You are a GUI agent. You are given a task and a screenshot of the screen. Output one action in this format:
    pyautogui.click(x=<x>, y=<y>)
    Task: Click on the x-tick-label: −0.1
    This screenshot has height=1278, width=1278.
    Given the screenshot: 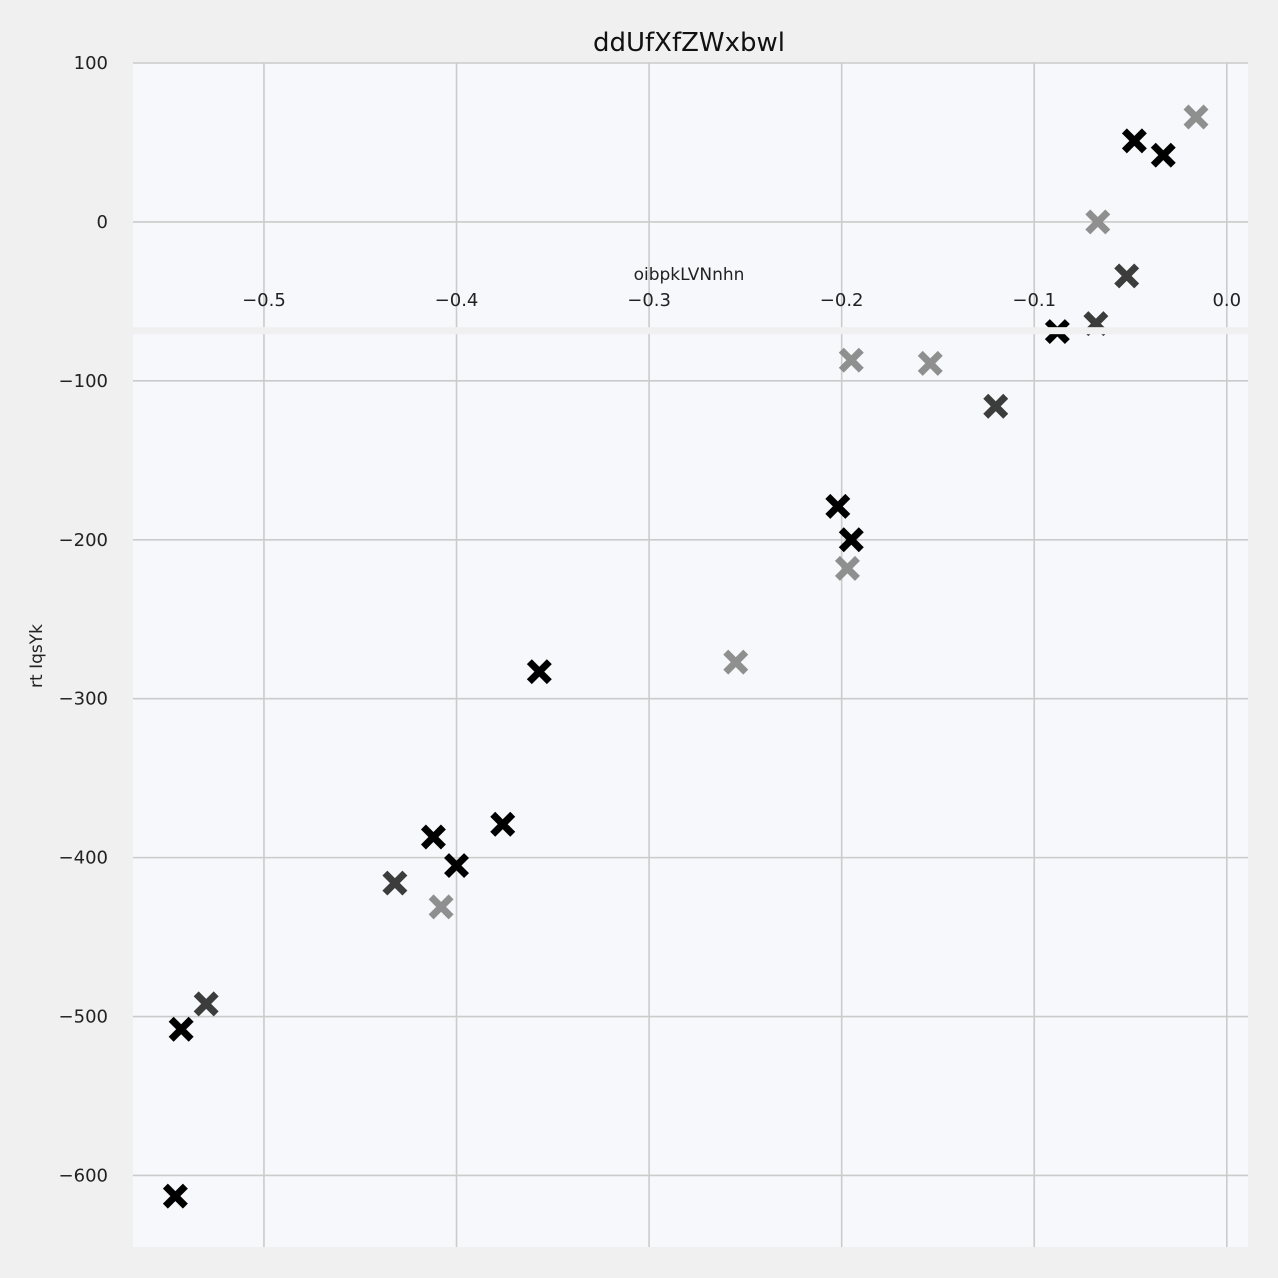 What is the action you would take?
    pyautogui.click(x=1034, y=300)
    